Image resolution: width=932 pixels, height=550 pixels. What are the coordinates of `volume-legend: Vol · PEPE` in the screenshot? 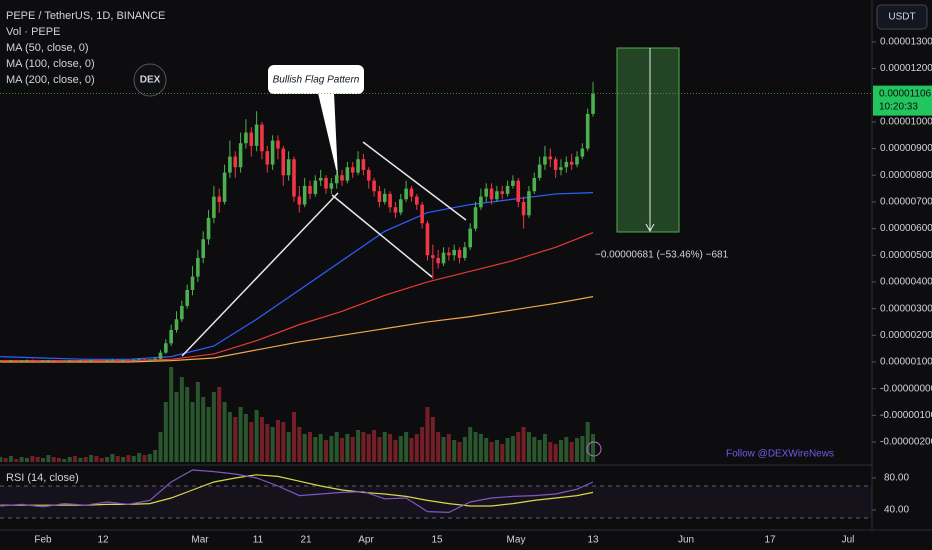 It's located at (33, 32).